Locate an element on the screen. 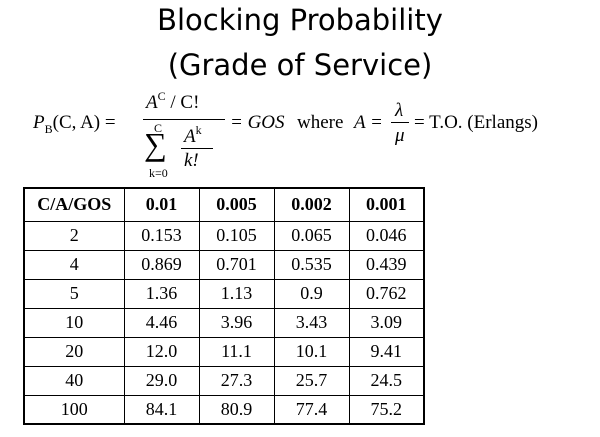 Image resolution: width=600 pixels, height=437 pixels. table-row: 100 84.1 80.9 77.4 75.2 is located at coordinates (224, 409).